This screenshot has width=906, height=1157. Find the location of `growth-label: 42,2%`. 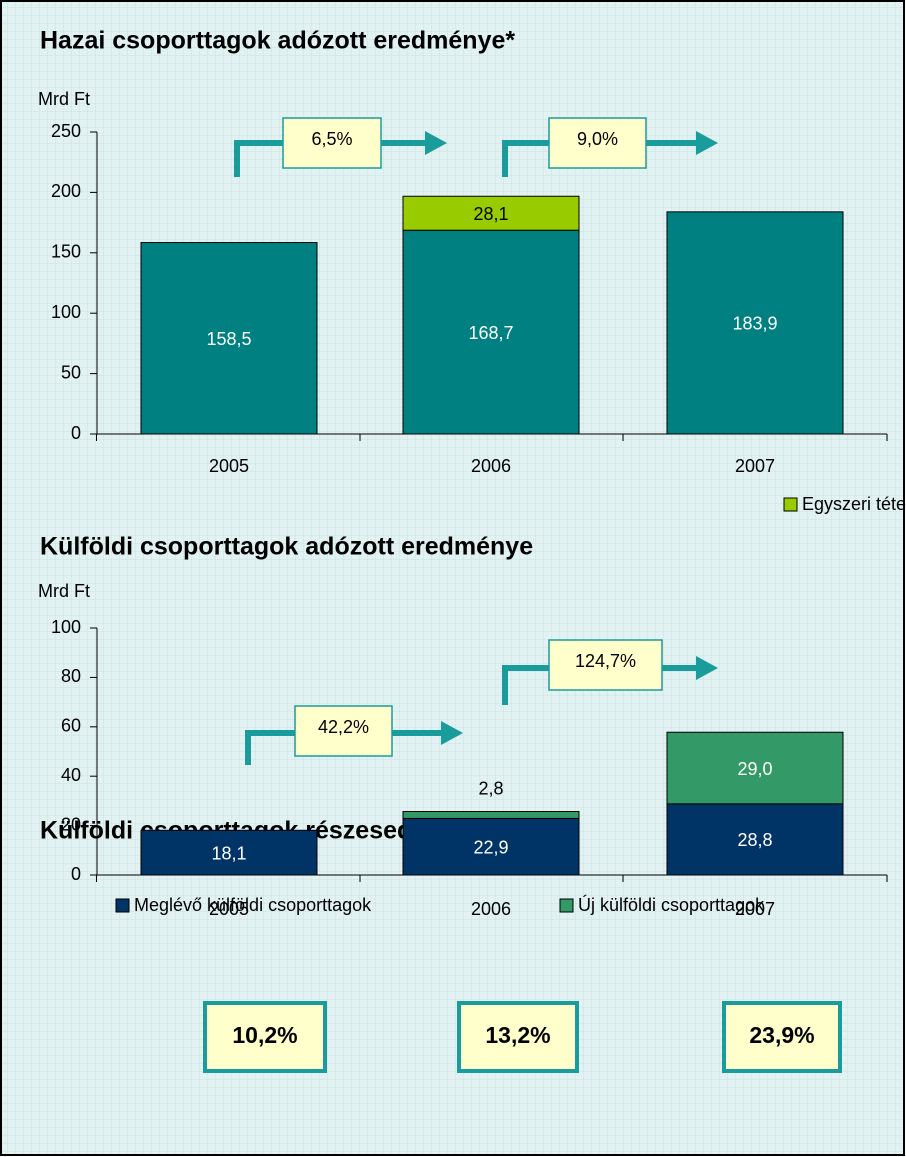

growth-label: 42,2% is located at coordinates (343, 727).